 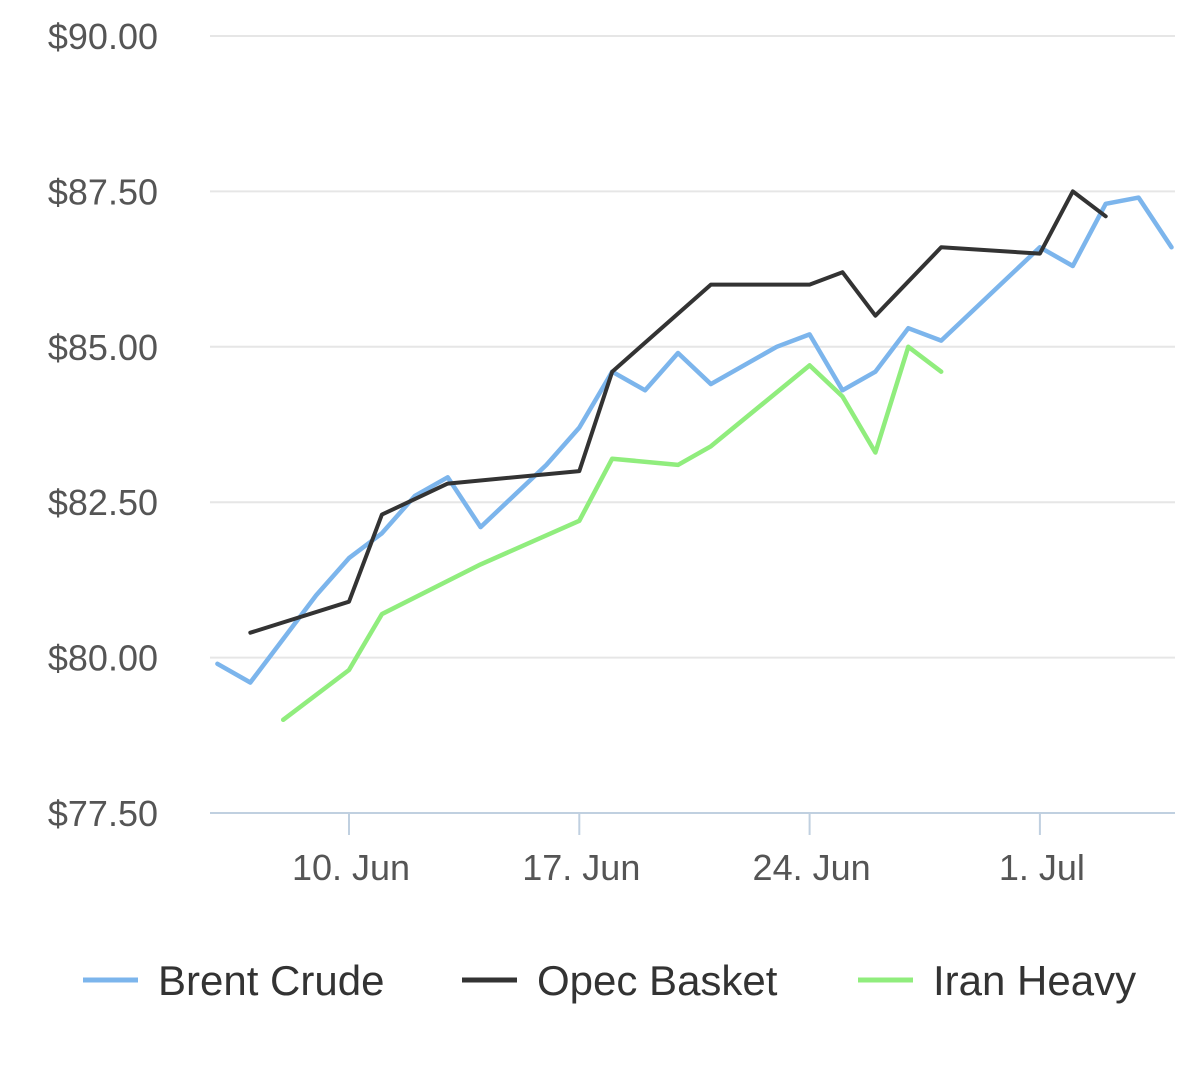 What do you see at coordinates (103, 425) in the screenshot?
I see `y-axis-labels: $90.00 $87.50 $85.00 $82.50 $80.00 $77.50` at bounding box center [103, 425].